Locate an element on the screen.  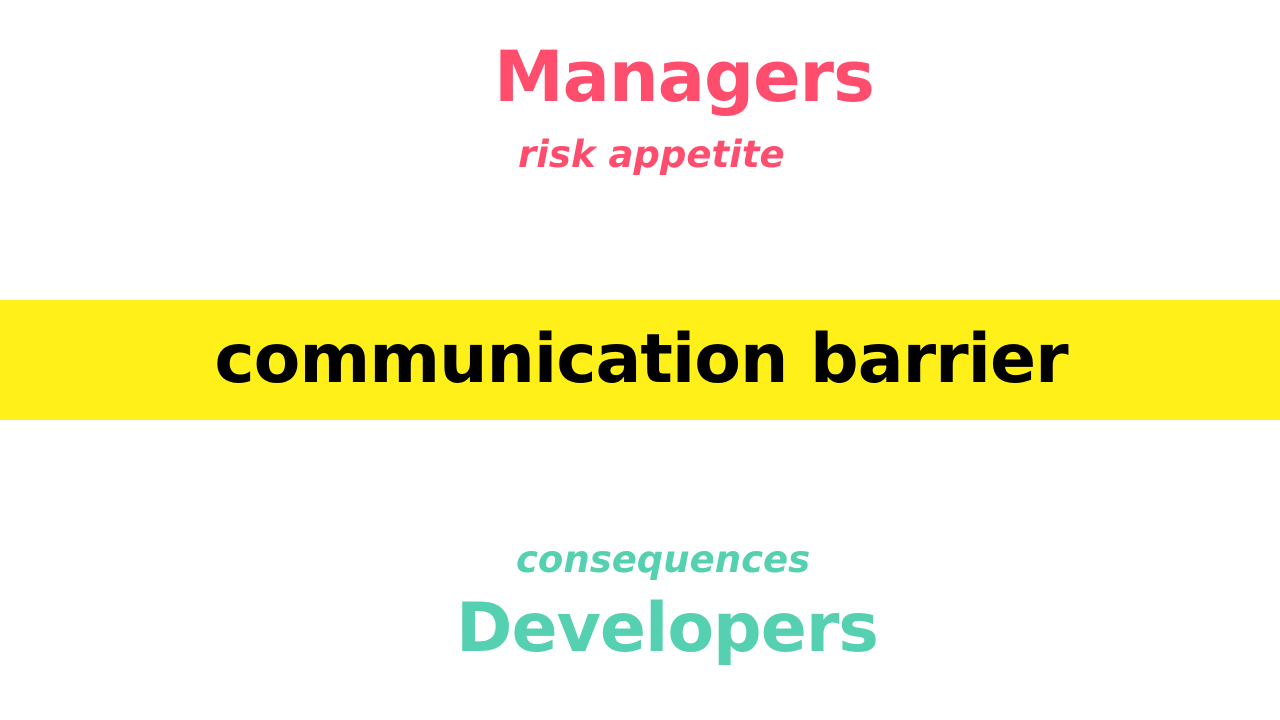
managers-title: Managers is located at coordinates (684, 77).